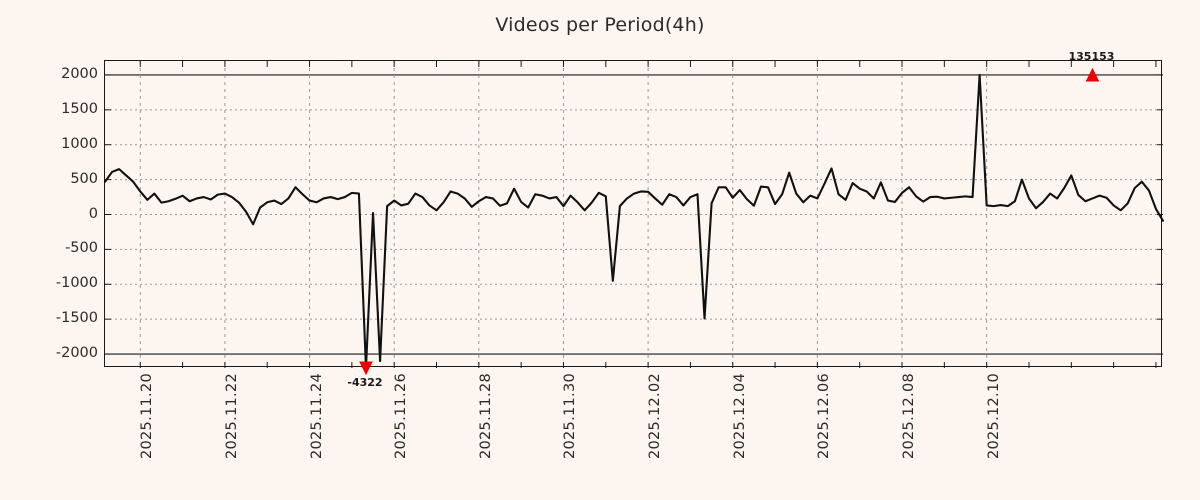  Describe the element at coordinates (365, 382) in the screenshot. I see `min-value-annotation: -4322` at that location.